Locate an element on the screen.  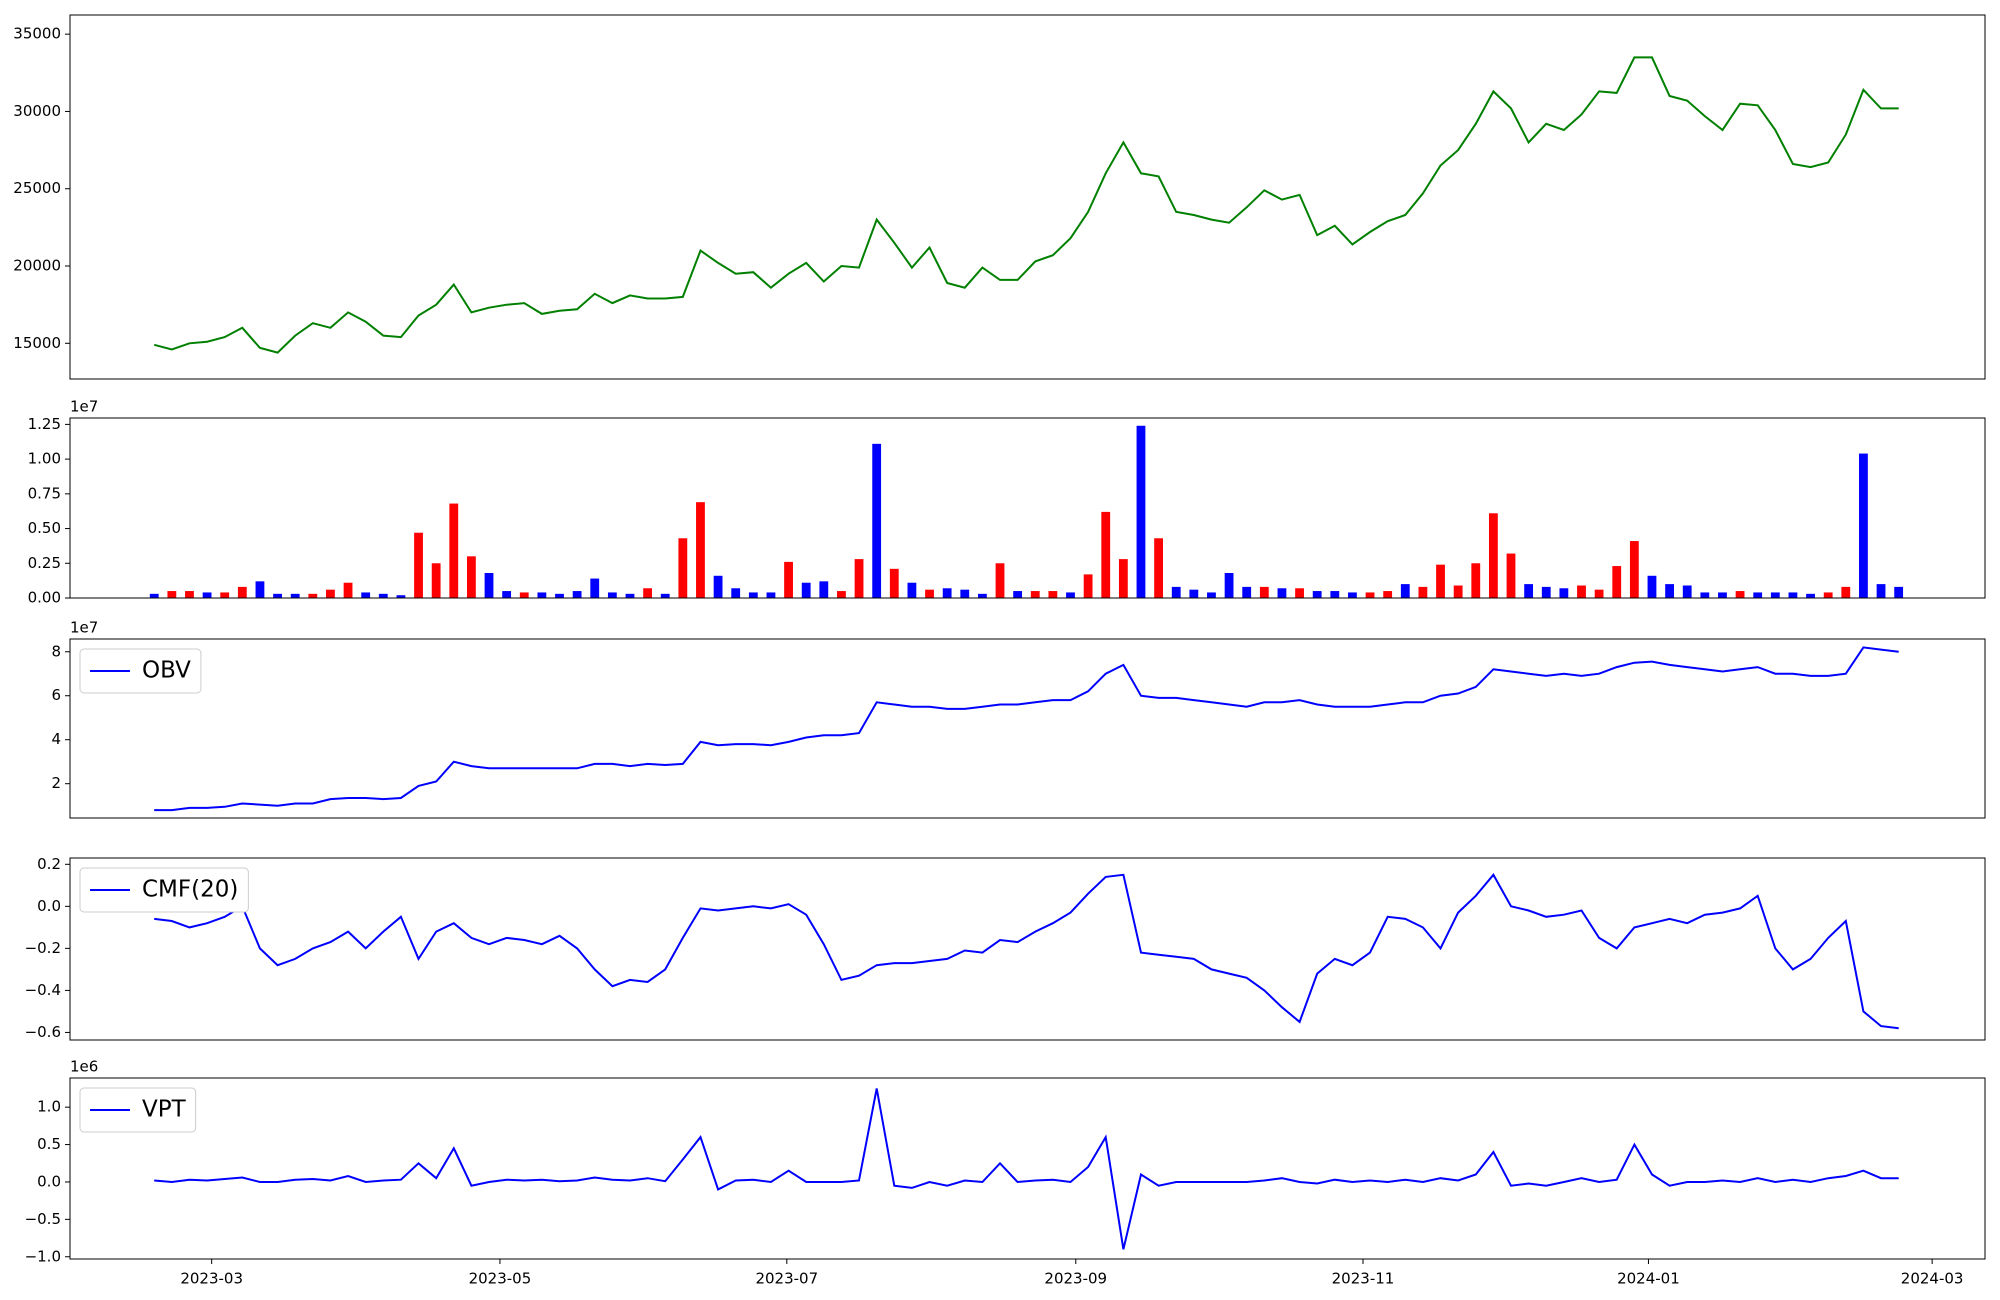
y-tick-label: 30000 is located at coordinates (37, 111).